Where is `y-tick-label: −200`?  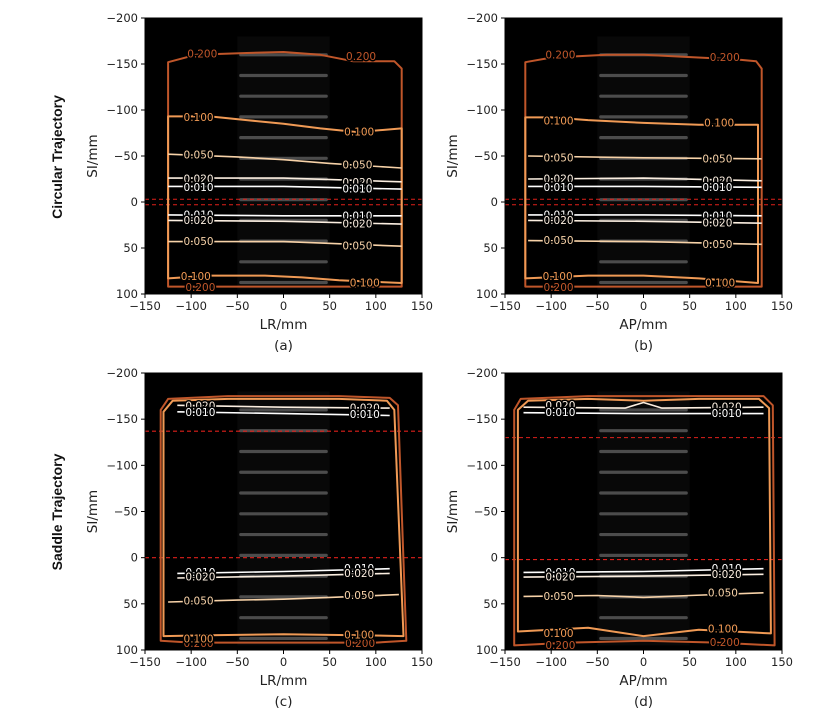 y-tick-label: −200 is located at coordinates (482, 18).